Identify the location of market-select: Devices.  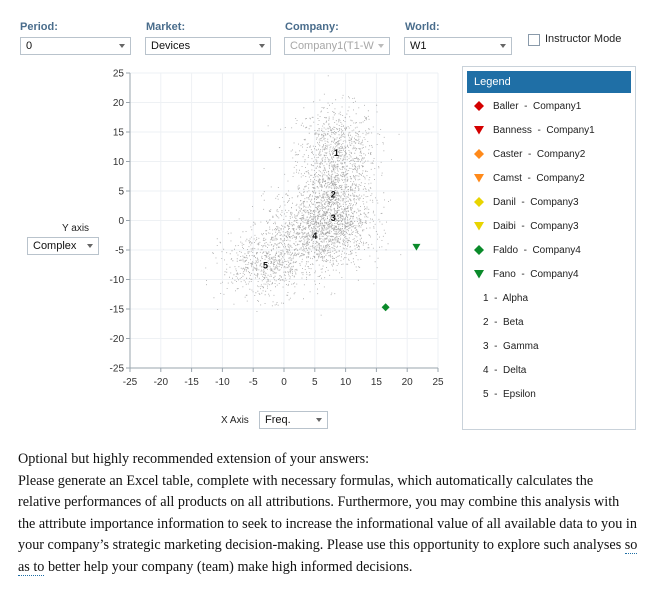
(208, 46).